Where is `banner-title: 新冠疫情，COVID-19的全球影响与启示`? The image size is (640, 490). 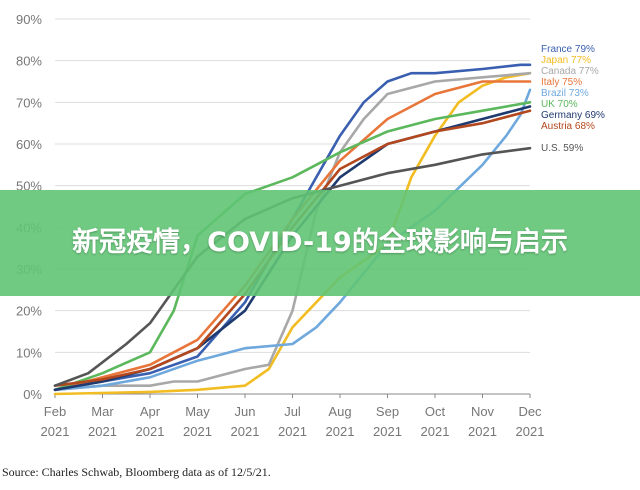
banner-title: 新冠疫情，COVID-19的全球影响与启示 is located at coordinates (320, 242).